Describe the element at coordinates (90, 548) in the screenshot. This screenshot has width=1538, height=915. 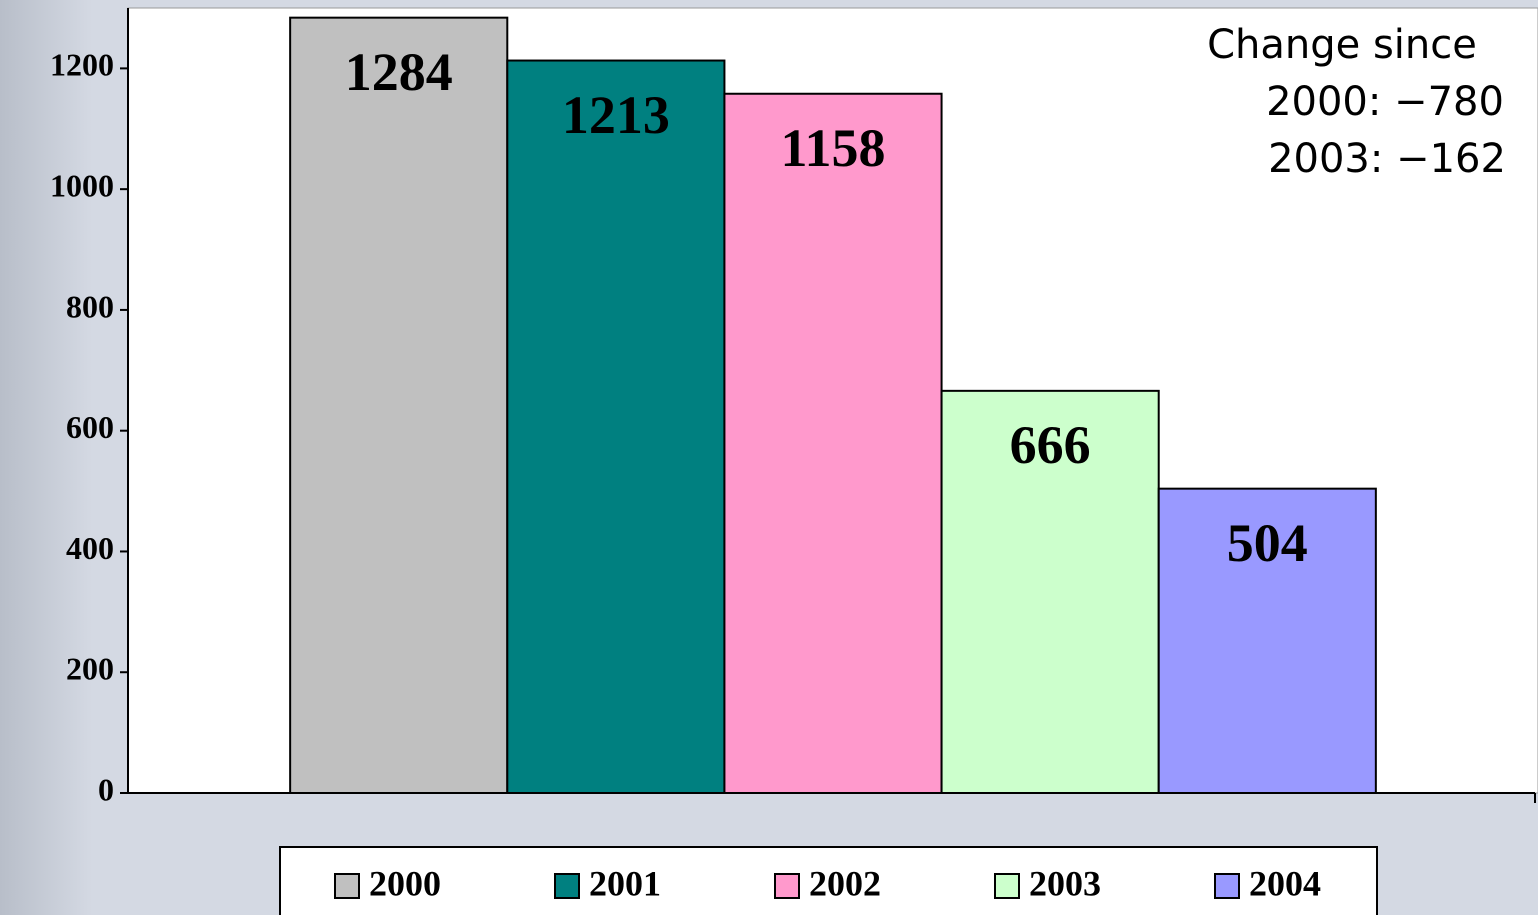
I see `y-tick-label: 400` at that location.